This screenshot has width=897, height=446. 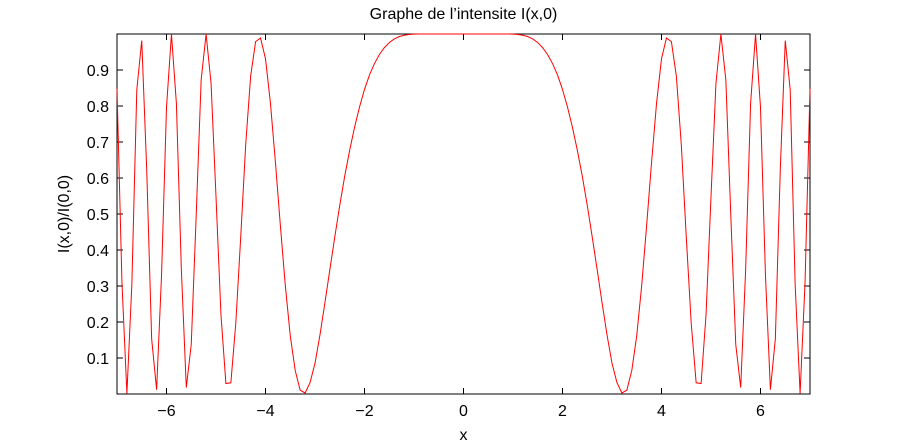 What do you see at coordinates (464, 14) in the screenshot?
I see `chart-title: Graphe de l’intensite I(x,0)` at bounding box center [464, 14].